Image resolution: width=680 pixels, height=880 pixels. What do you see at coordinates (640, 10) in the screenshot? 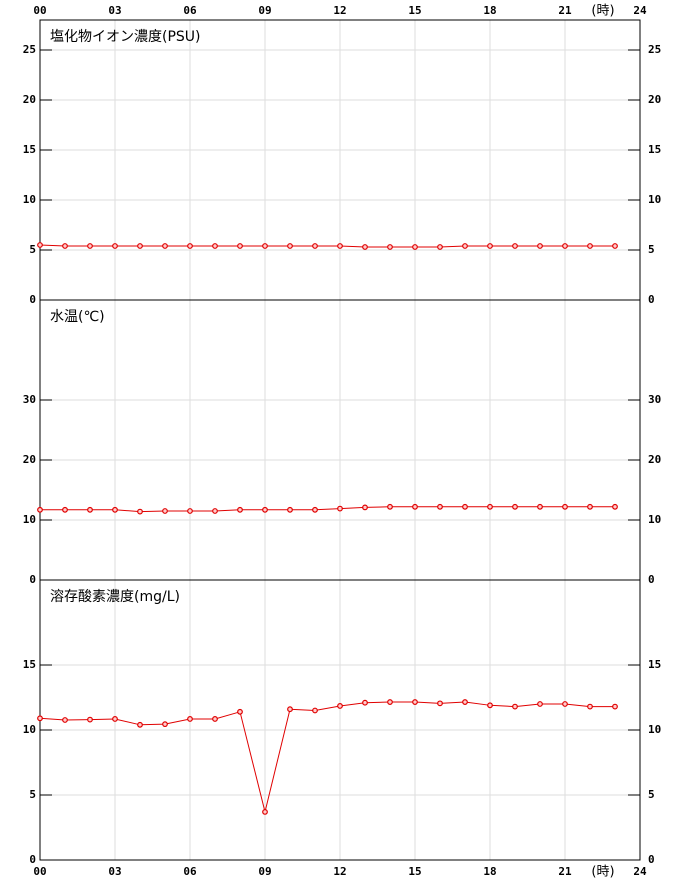
I see `x-tick-label: 24` at bounding box center [640, 10].